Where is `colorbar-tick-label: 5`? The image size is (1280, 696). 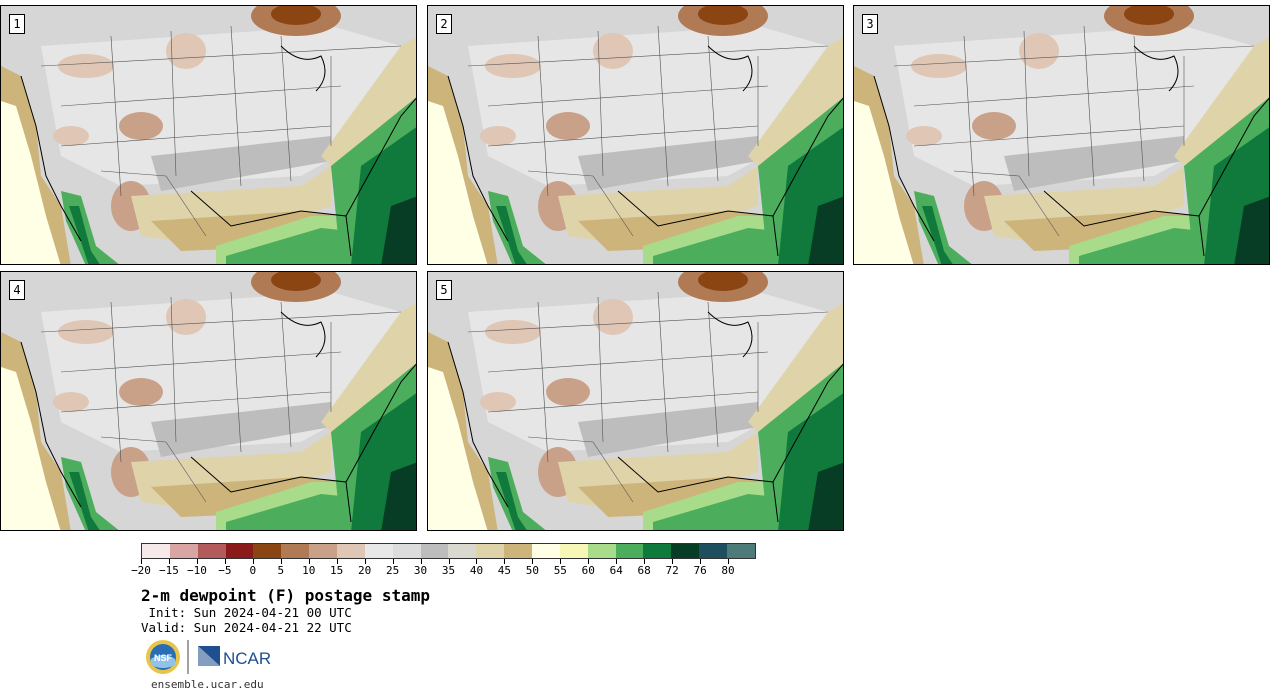
colorbar-tick-label: 5 is located at coordinates (281, 570).